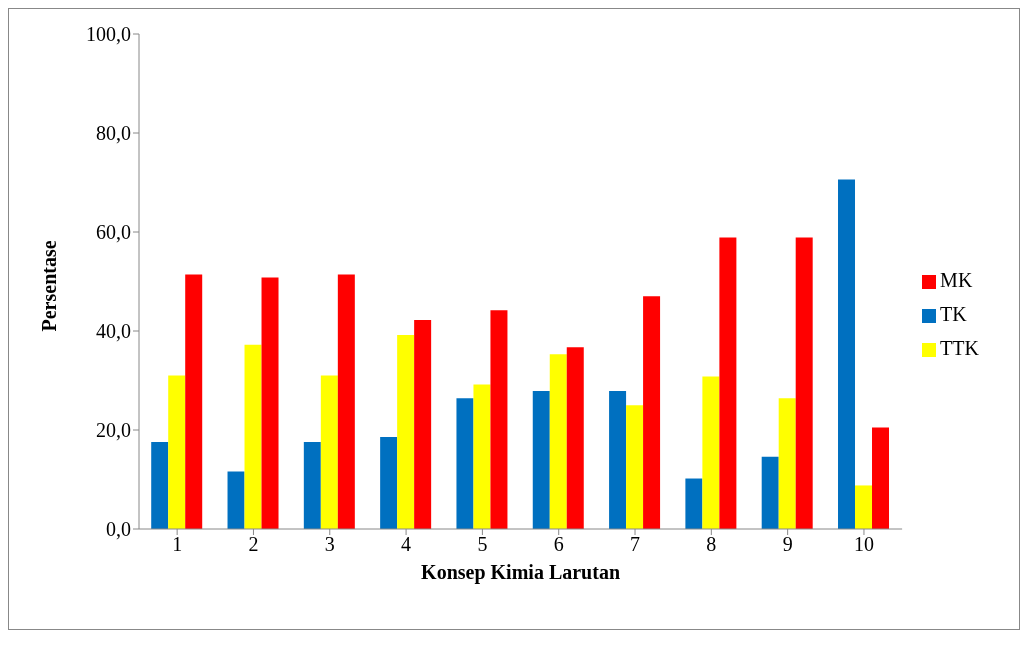 The image size is (1034, 652). I want to click on x-tick-label: 2, so click(253, 544).